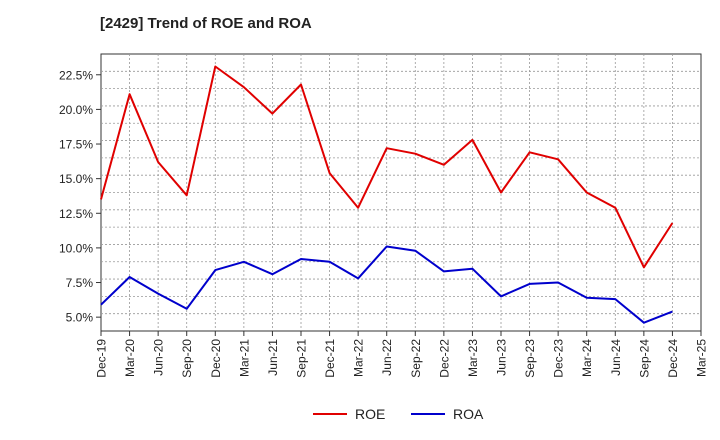 Image resolution: width=720 pixels, height=440 pixels. I want to click on x-tick-label: Sep-23, so click(530, 358).